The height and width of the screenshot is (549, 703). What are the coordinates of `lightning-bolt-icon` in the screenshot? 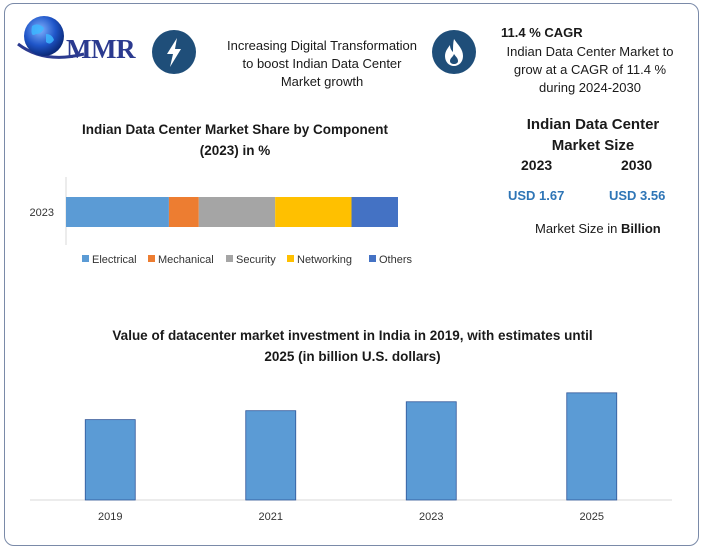 It's located at (174, 52).